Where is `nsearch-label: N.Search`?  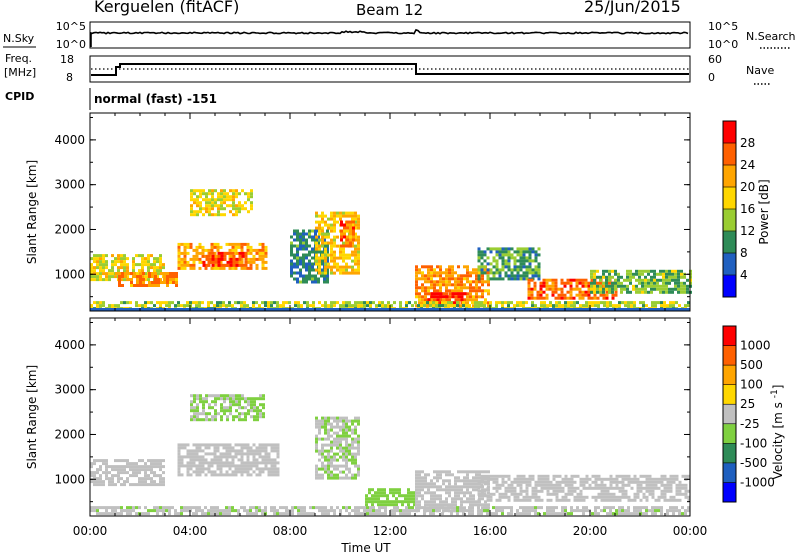 nsearch-label: N.Search is located at coordinates (771, 36).